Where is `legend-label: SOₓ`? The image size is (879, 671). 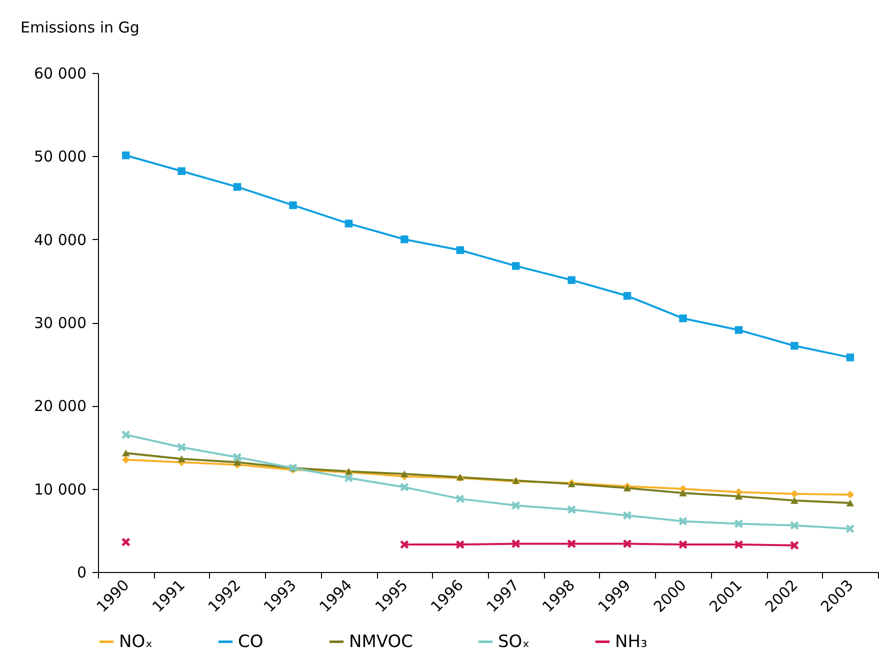
legend-label: SOₓ is located at coordinates (514, 642).